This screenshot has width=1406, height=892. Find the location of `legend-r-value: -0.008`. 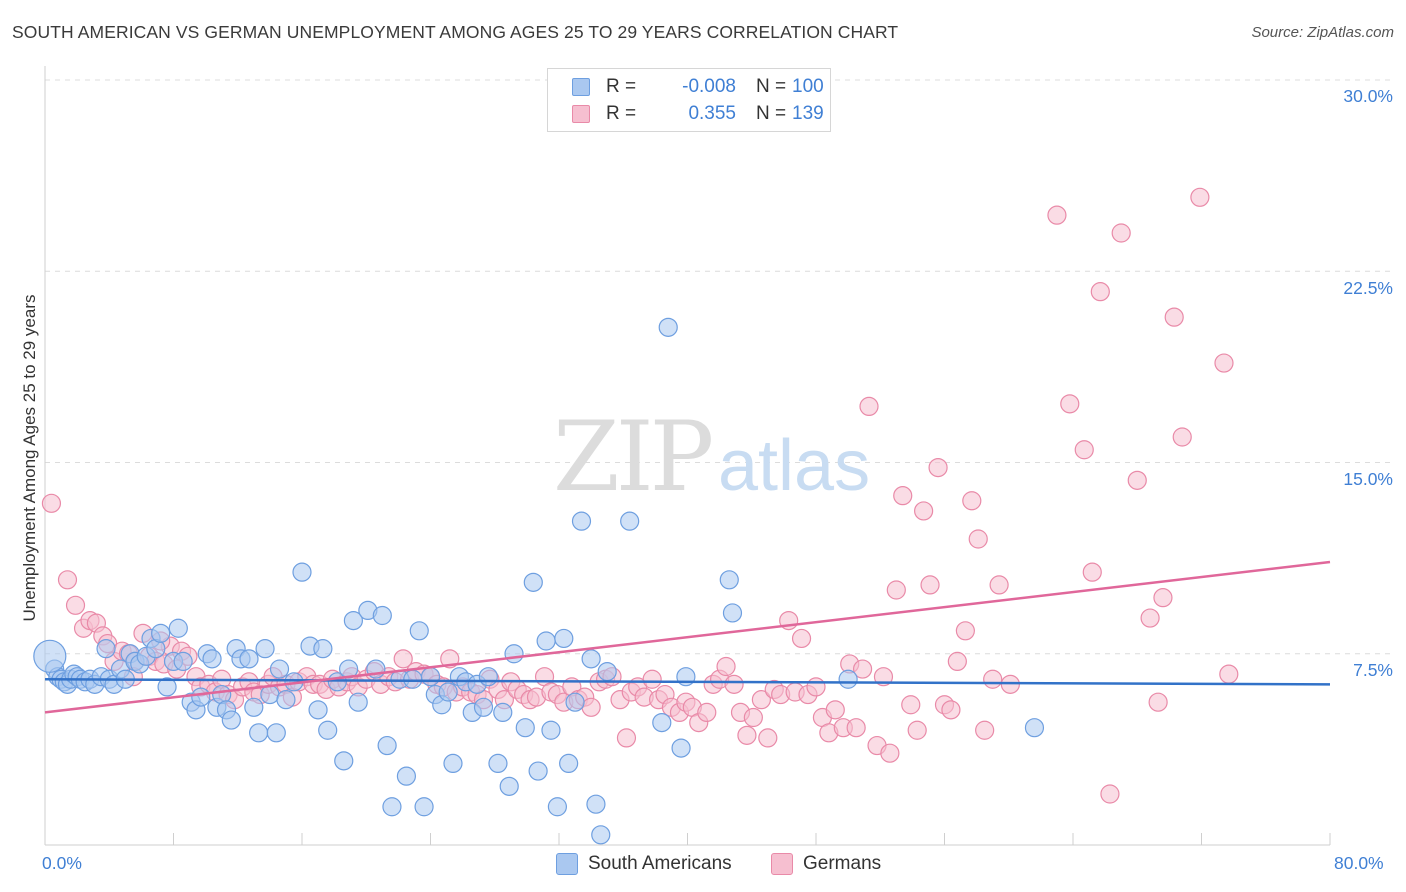

legend-r-value: -0.008 is located at coordinates (709, 86).